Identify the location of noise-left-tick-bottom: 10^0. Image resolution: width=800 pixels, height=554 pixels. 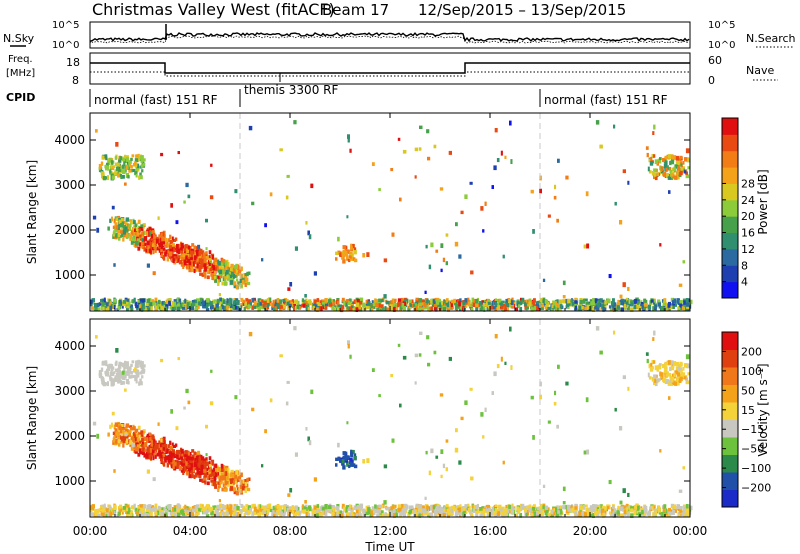
(65, 45).